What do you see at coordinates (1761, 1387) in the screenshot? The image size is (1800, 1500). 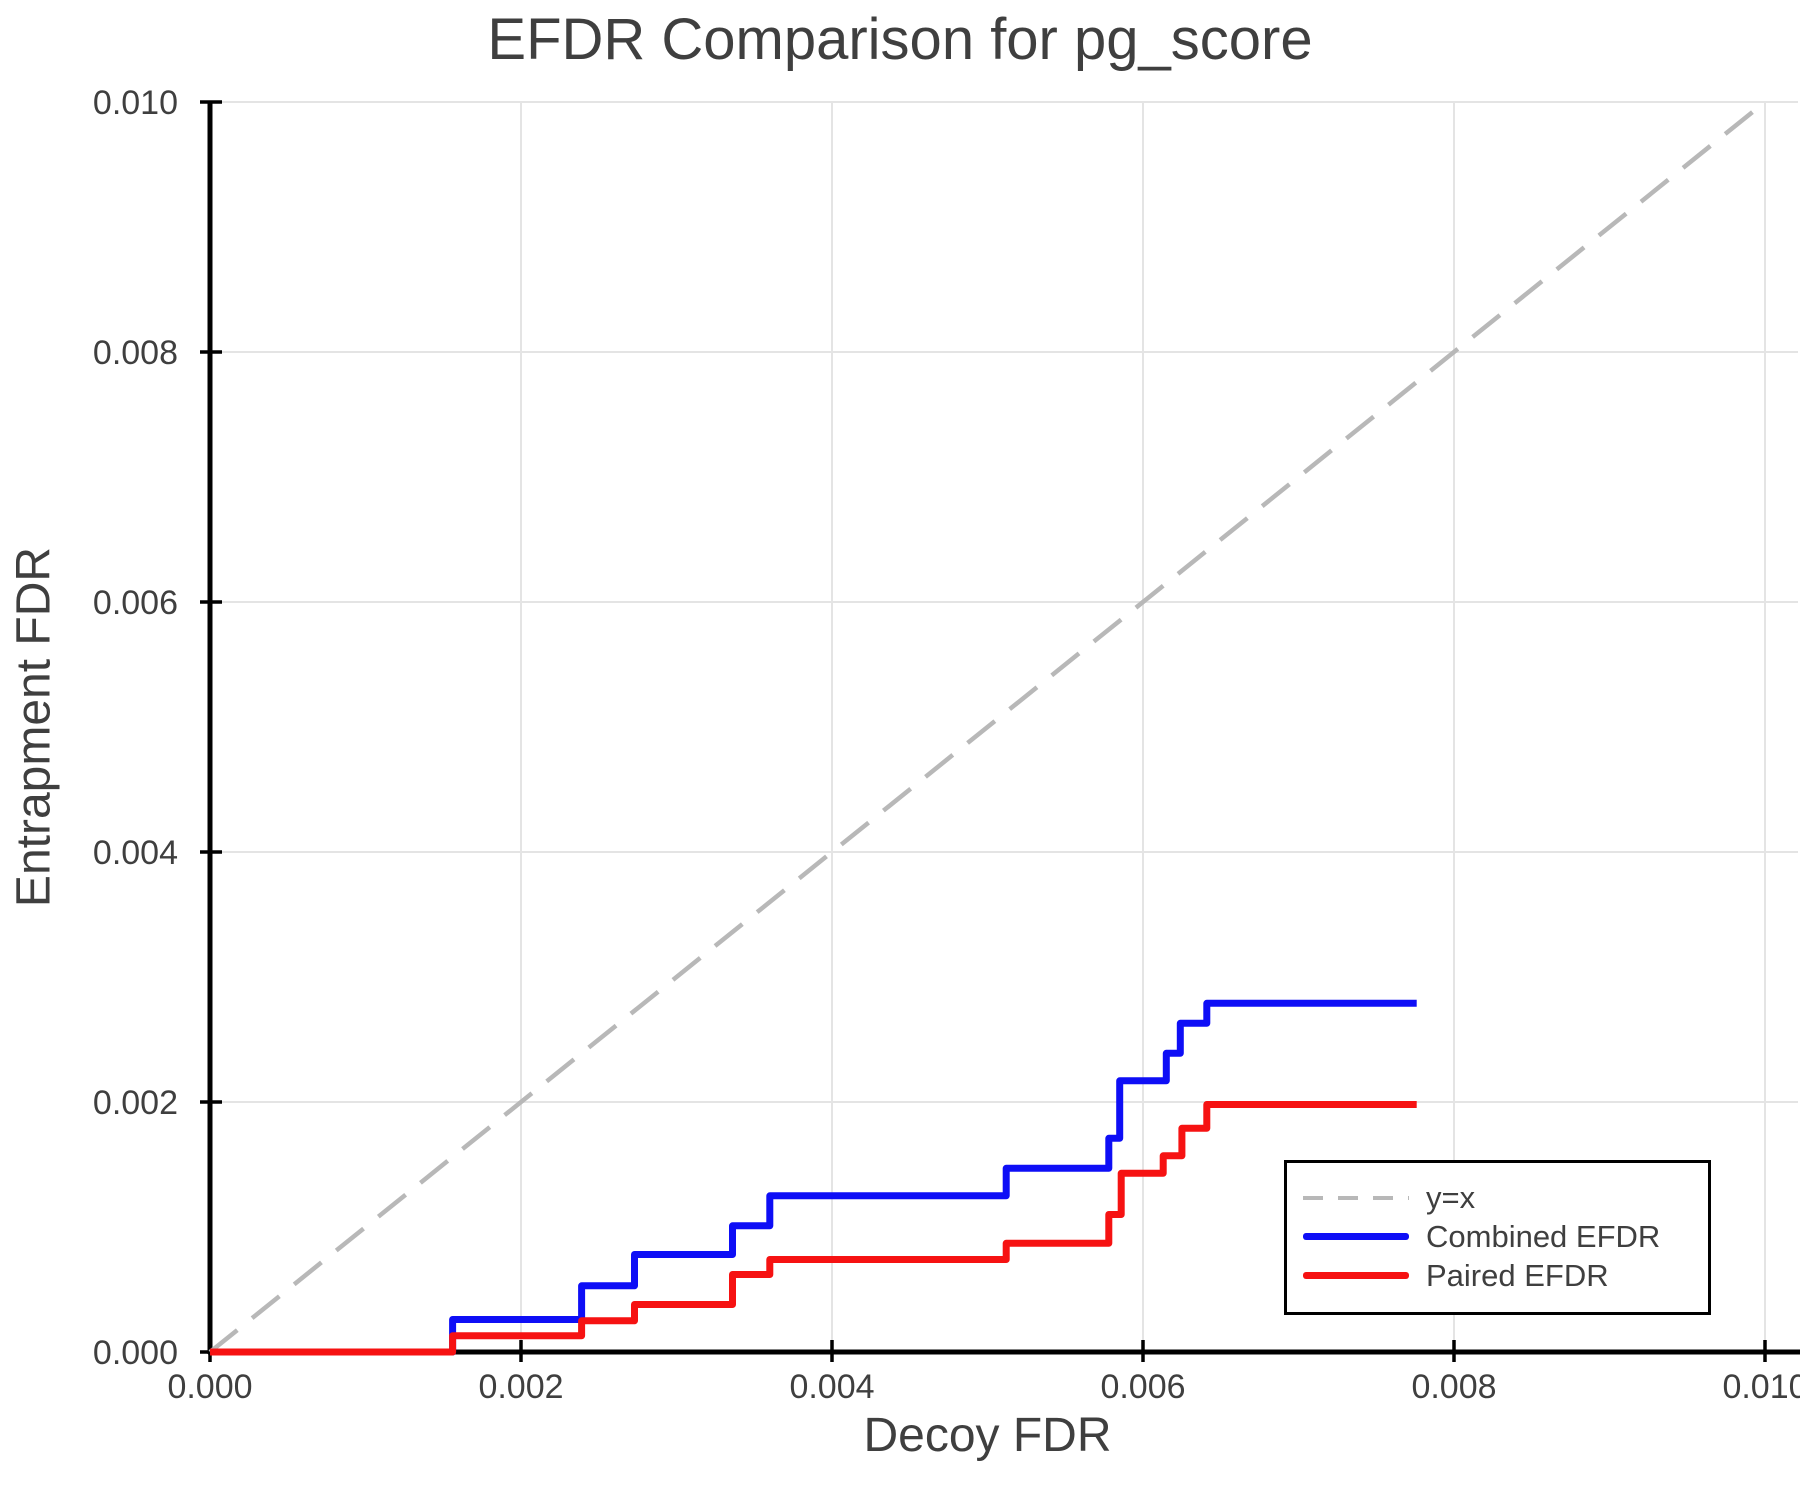 I see `x-tick-label: 0.010` at bounding box center [1761, 1387].